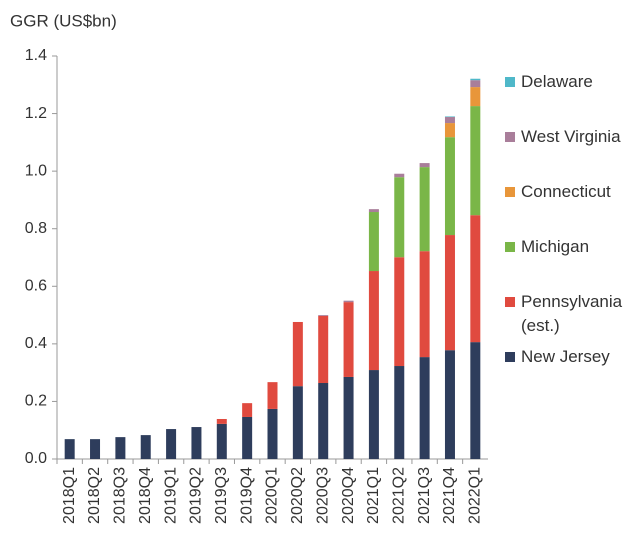 Image resolution: width=633 pixels, height=538 pixels. Describe the element at coordinates (36, 170) in the screenshot. I see `y-tick-label: 1.0` at that location.